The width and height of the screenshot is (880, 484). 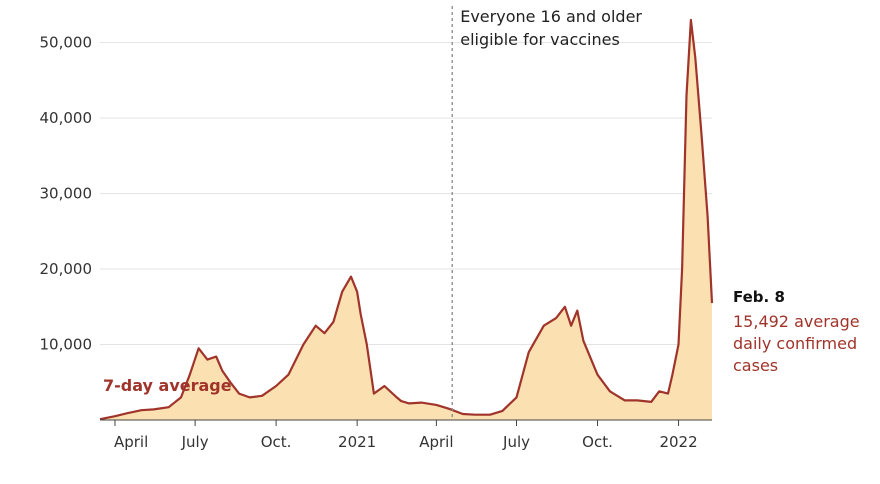 What do you see at coordinates (66, 118) in the screenshot?
I see `y-tick-label: 40,000` at bounding box center [66, 118].